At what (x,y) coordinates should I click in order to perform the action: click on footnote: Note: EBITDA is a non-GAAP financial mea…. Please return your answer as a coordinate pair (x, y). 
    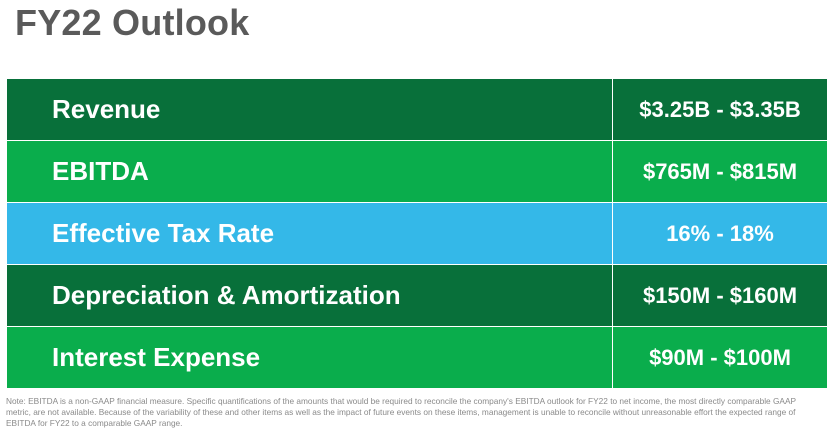
    Looking at the image, I should click on (401, 412).